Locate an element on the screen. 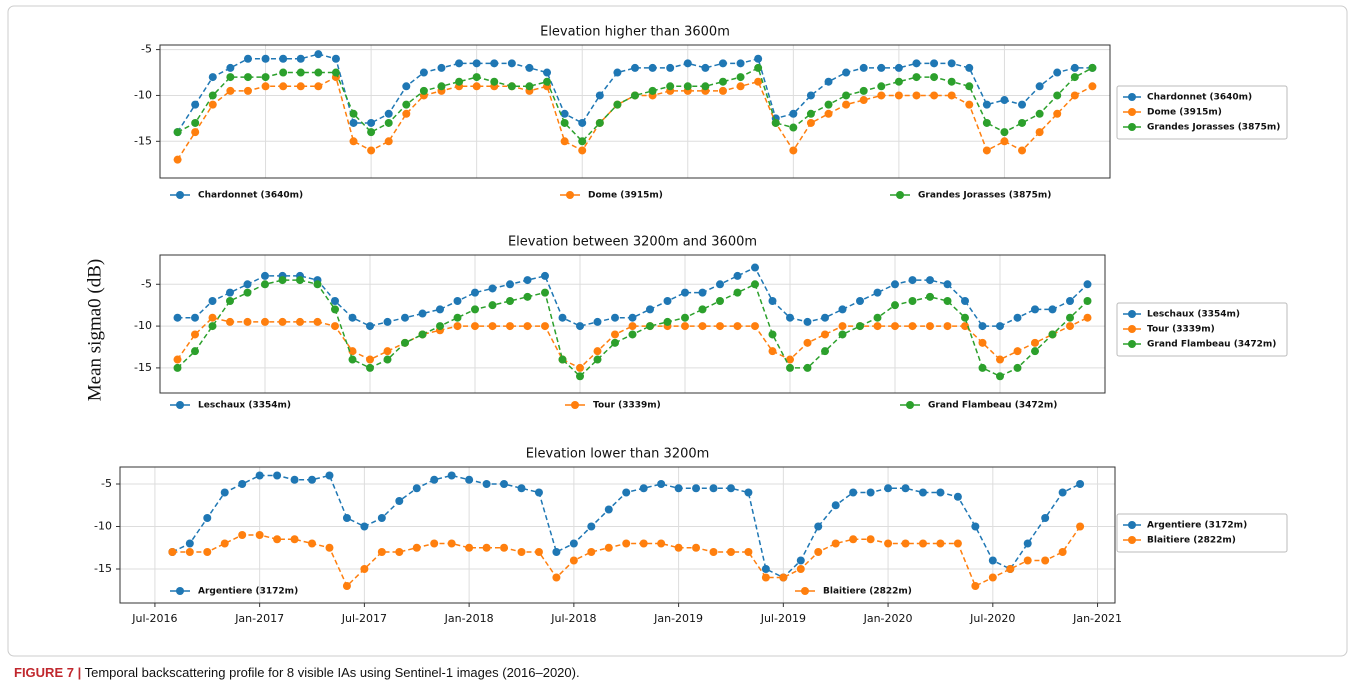  plot-frame is located at coordinates (617, 535).